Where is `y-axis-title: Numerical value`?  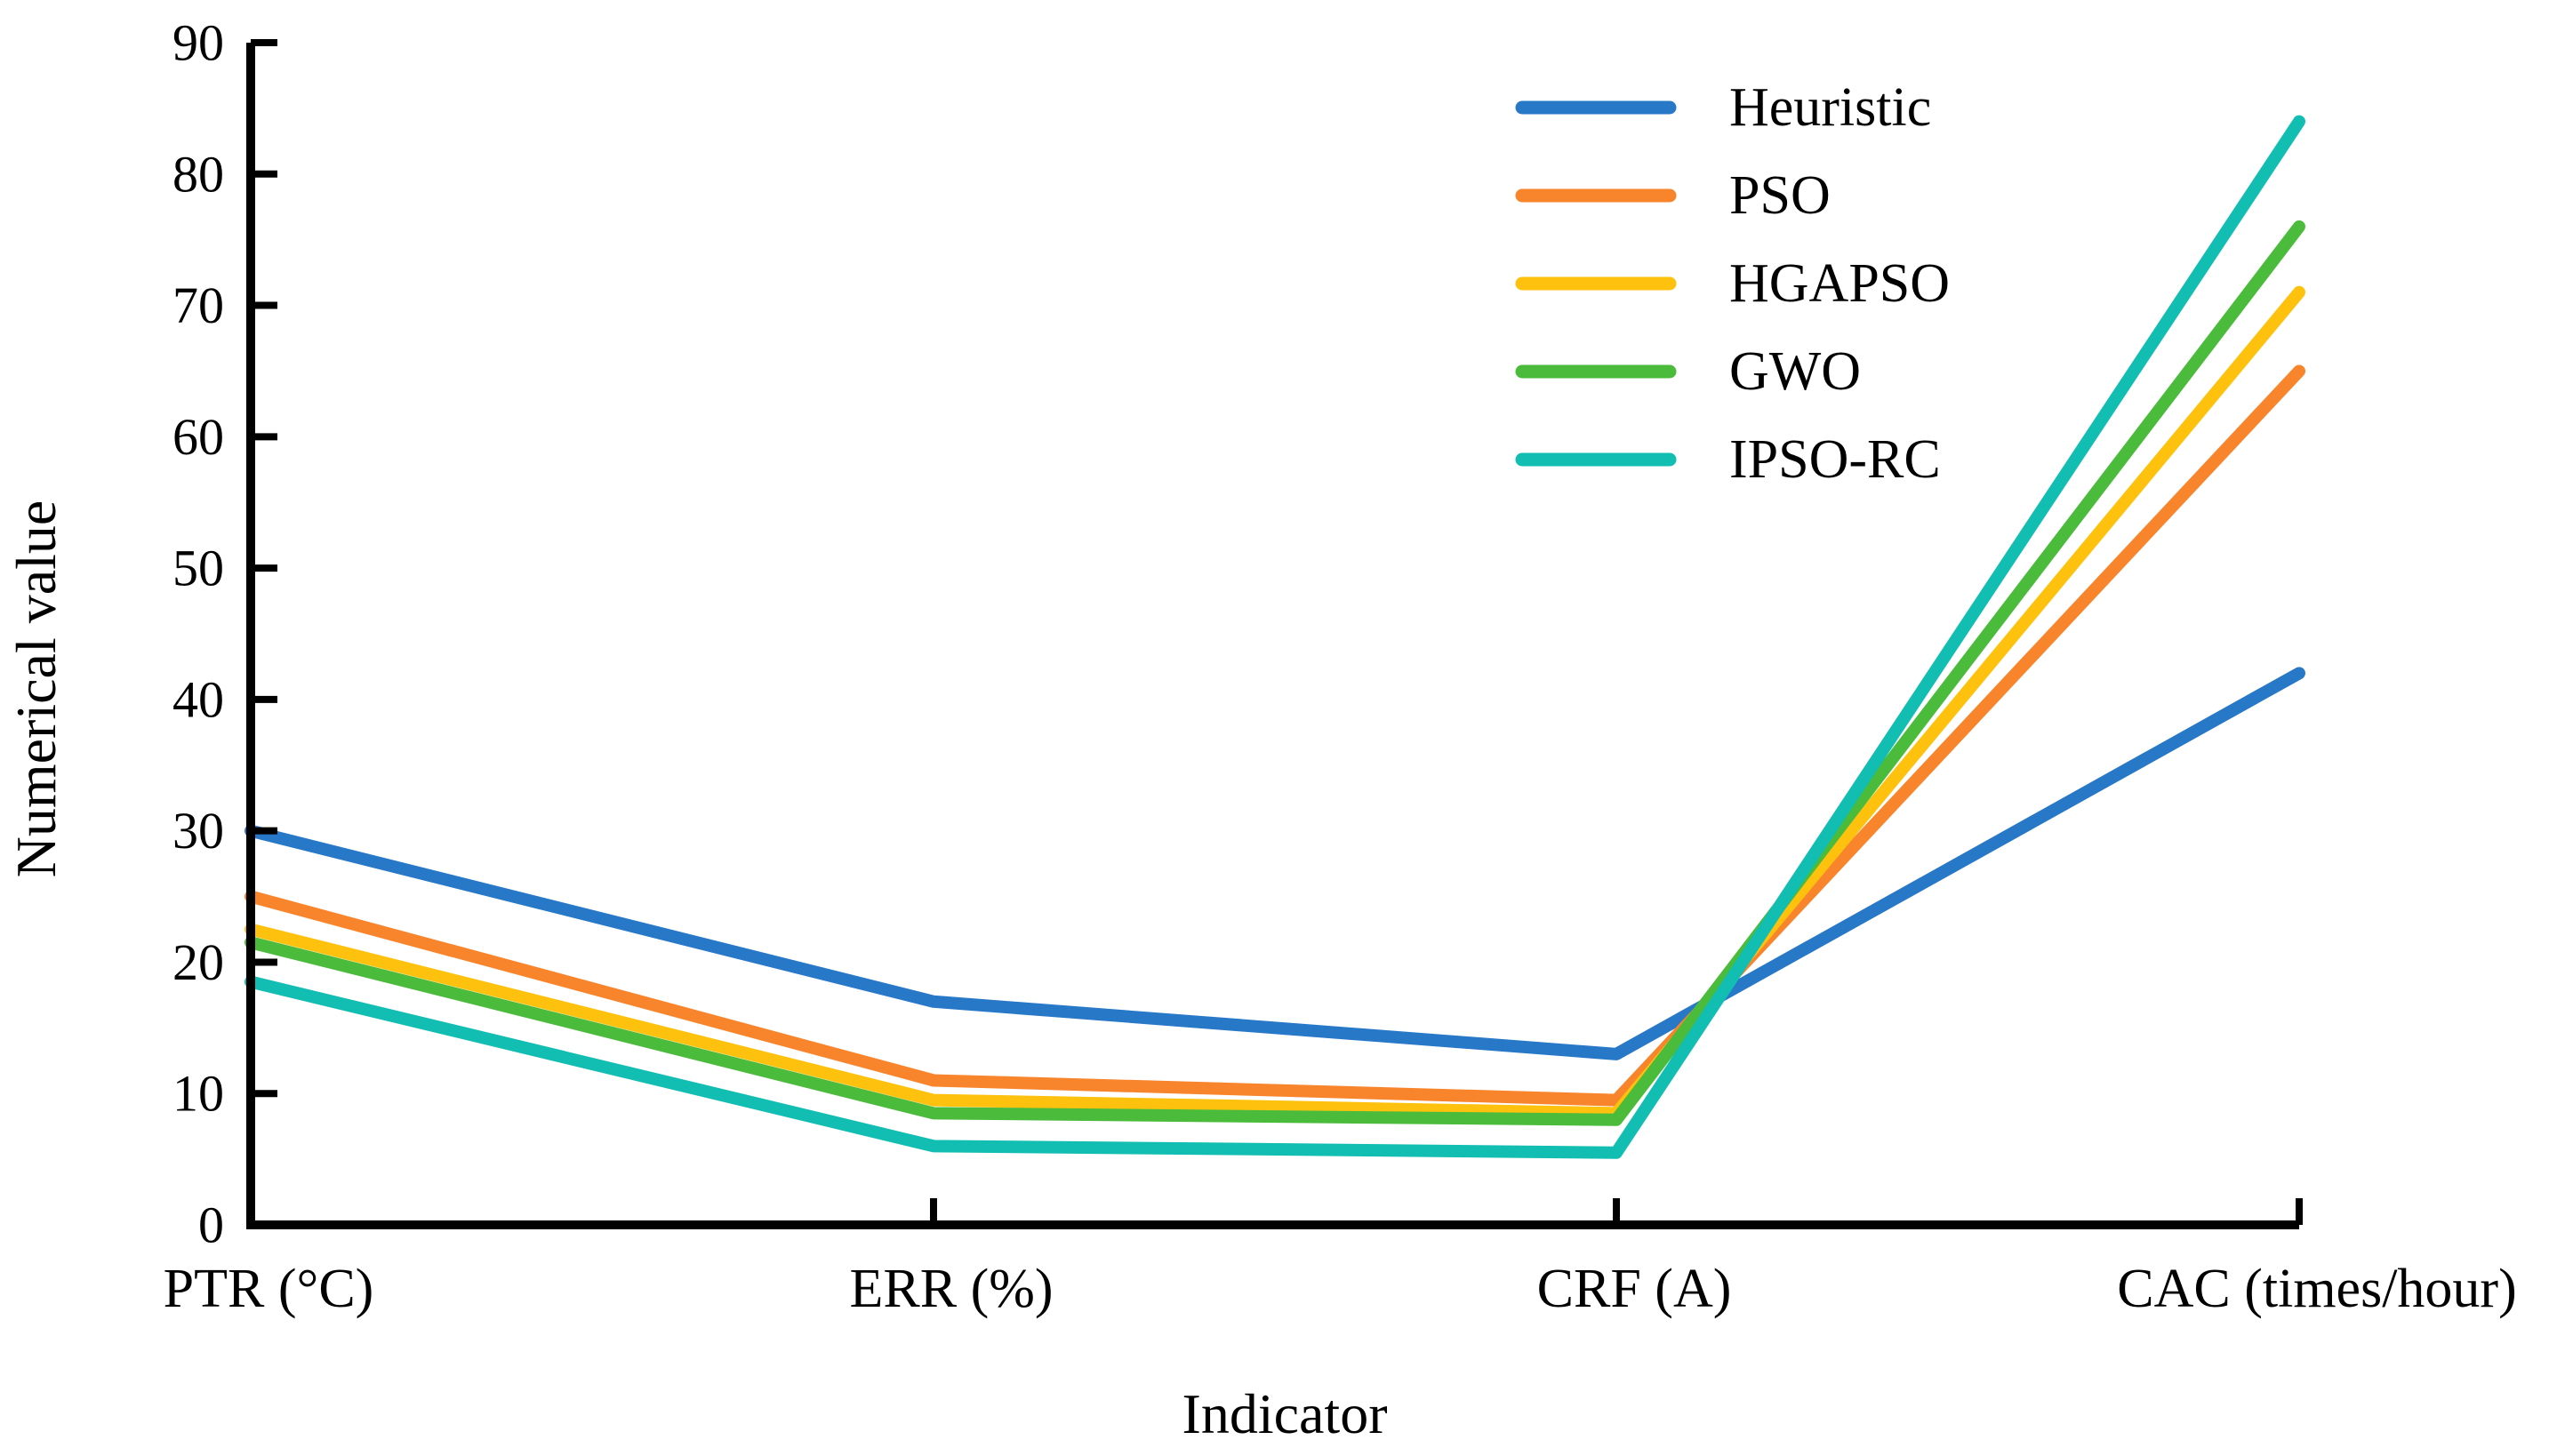 y-axis-title: Numerical value is located at coordinates (36, 689).